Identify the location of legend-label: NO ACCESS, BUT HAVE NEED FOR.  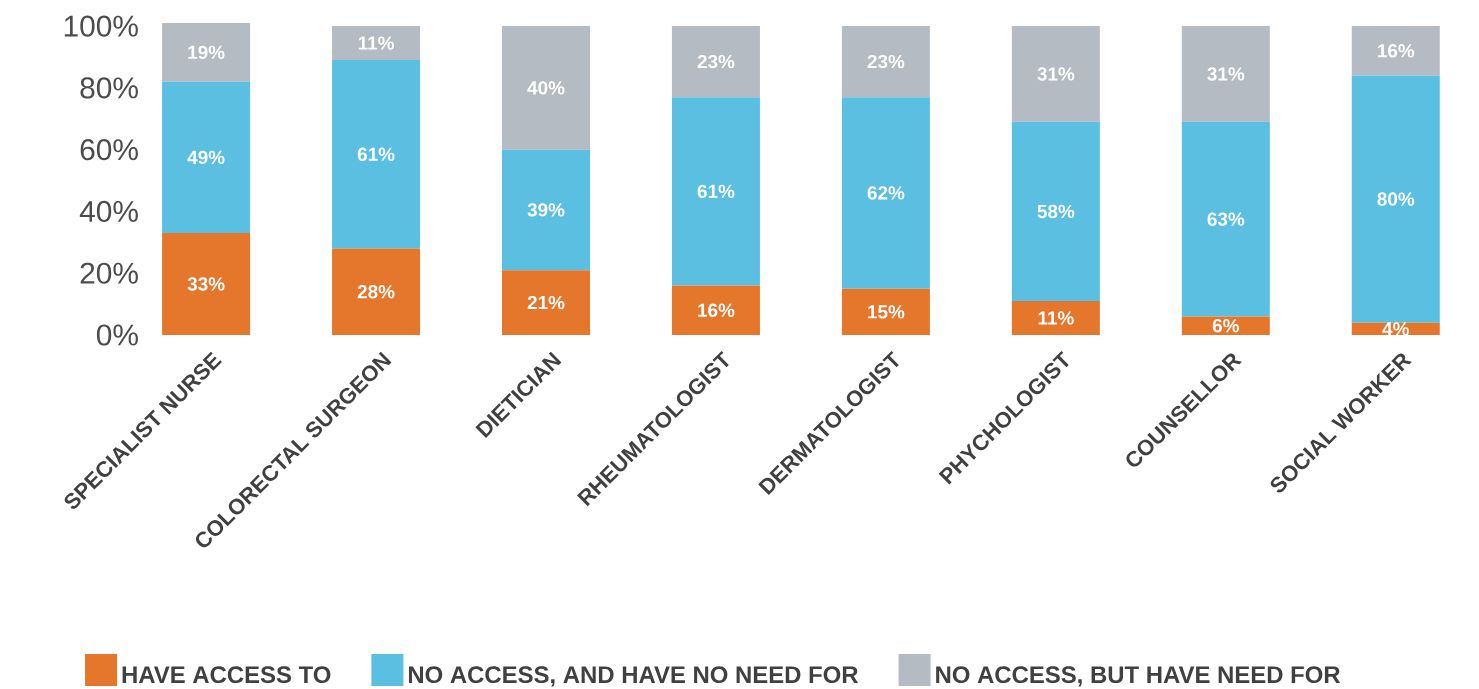
(1138, 676).